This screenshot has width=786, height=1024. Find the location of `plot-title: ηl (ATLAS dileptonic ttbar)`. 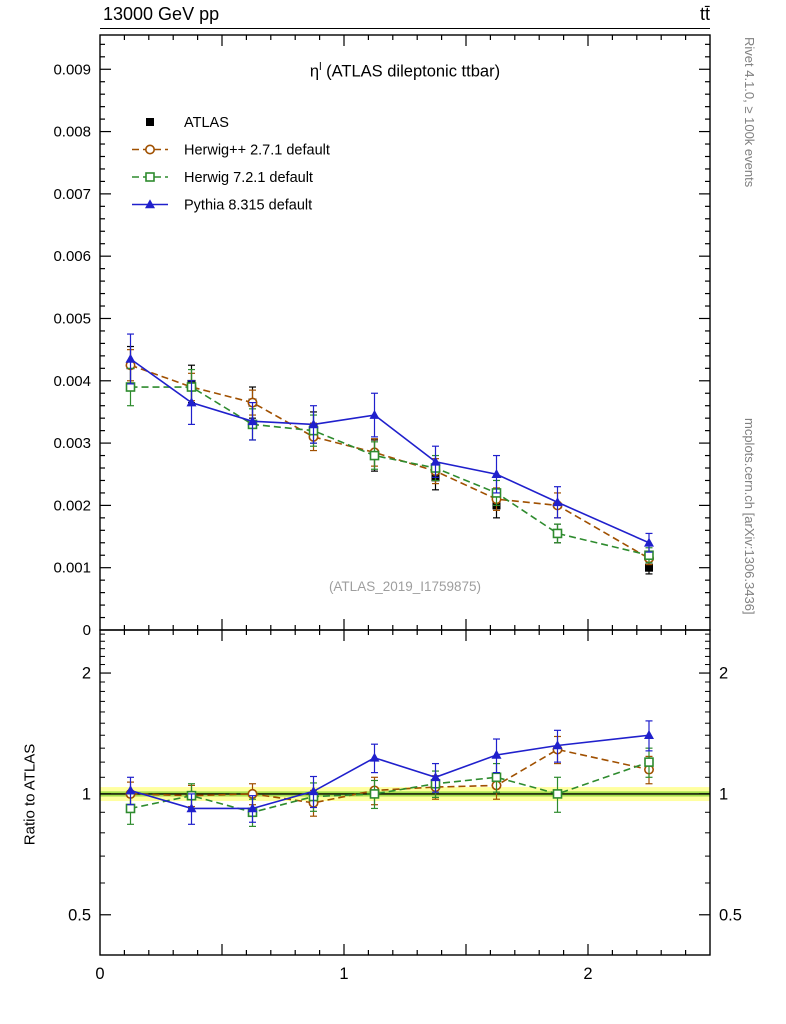

plot-title: ηl (ATLAS dileptonic ttbar) is located at coordinates (405, 71).